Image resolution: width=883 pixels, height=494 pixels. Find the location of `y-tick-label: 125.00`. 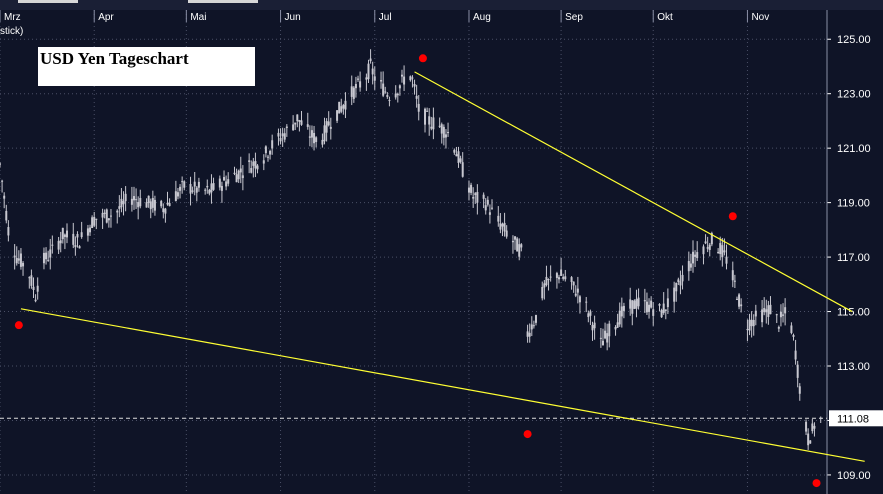

y-tick-label: 125.00 is located at coordinates (854, 40).